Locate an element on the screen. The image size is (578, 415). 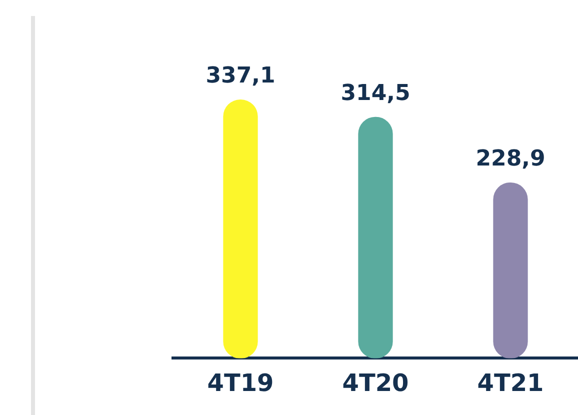
data-label: 337,1 is located at coordinates (241, 76).